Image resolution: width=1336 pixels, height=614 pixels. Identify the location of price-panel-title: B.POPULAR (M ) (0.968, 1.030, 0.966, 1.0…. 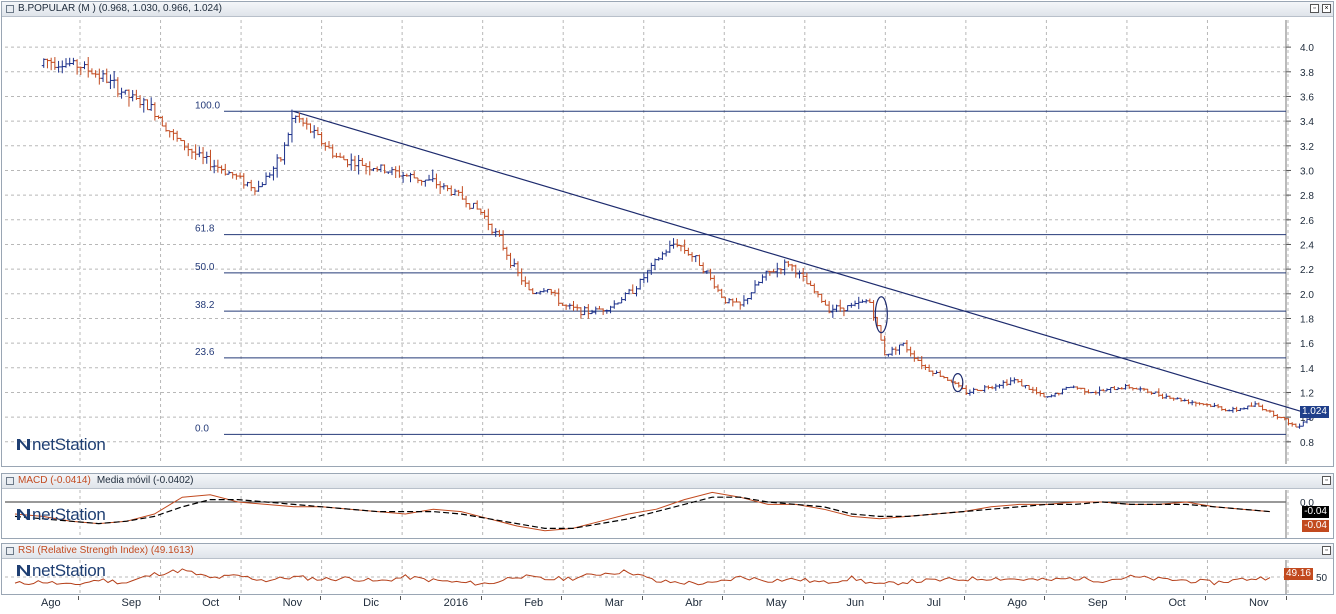
(120, 8).